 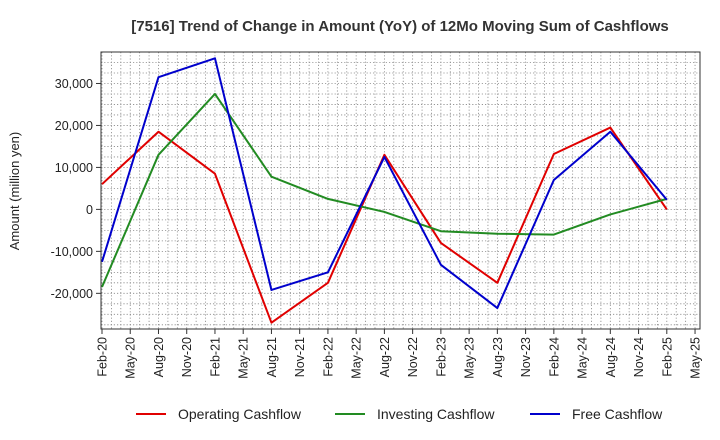 I want to click on x-tick-label: May-20, so click(x=131, y=358).